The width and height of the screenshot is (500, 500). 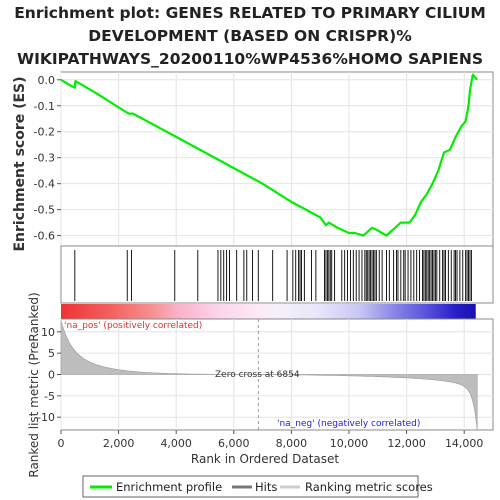 I want to click on neg-label: 'na_neg' (negatively correlated), so click(x=348, y=424).